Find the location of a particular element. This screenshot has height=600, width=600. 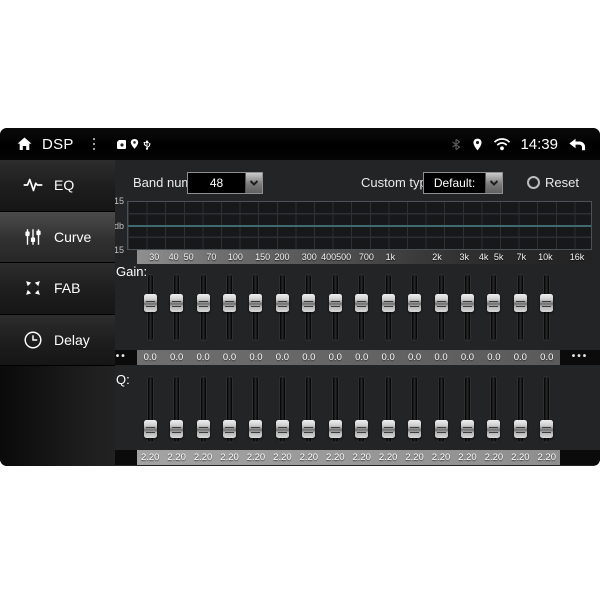

custom-type-dropdown: Default: is located at coordinates (463, 183).